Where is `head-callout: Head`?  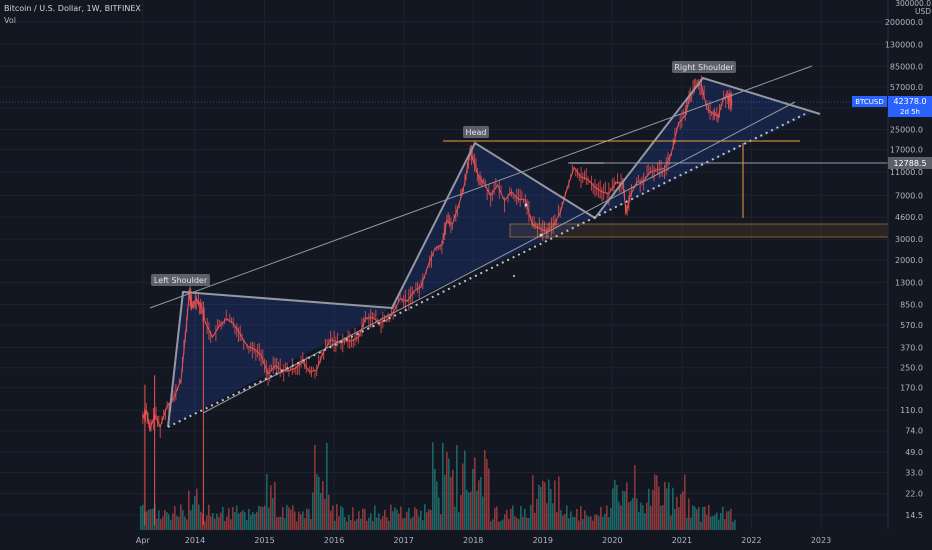 head-callout: Head is located at coordinates (476, 132).